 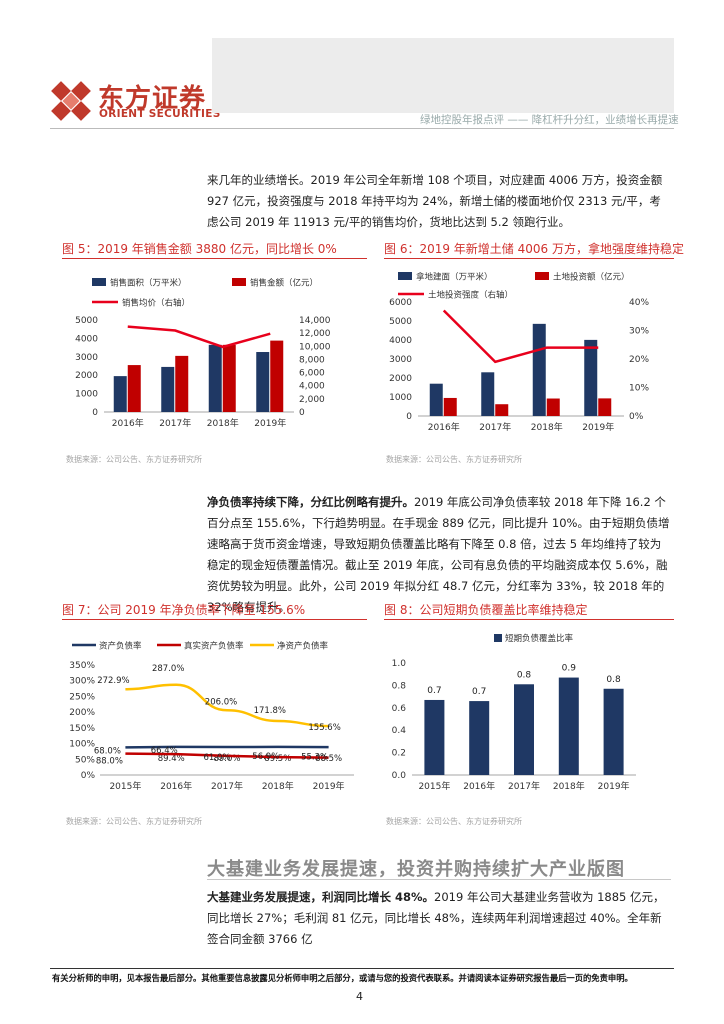 I want to click on y-tick-label: 0.0, so click(x=399, y=776).